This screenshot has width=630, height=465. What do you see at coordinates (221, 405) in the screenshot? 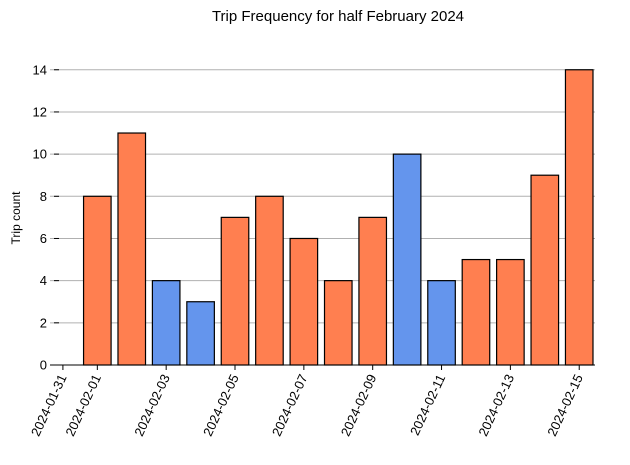
I see `x-tick-label: 2024-02-05` at bounding box center [221, 405].